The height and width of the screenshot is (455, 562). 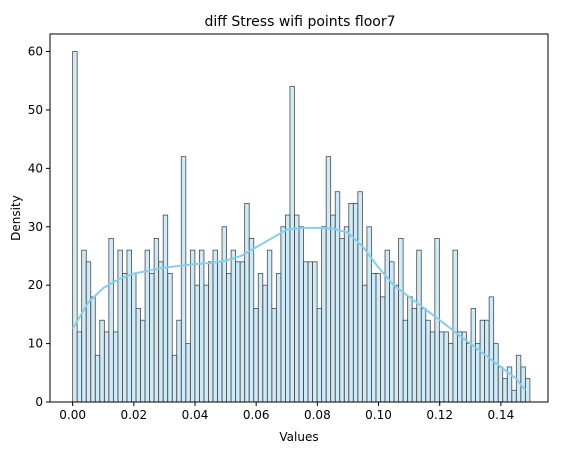 What do you see at coordinates (35, 227) in the screenshot?
I see `y-tick-label: 30` at bounding box center [35, 227].